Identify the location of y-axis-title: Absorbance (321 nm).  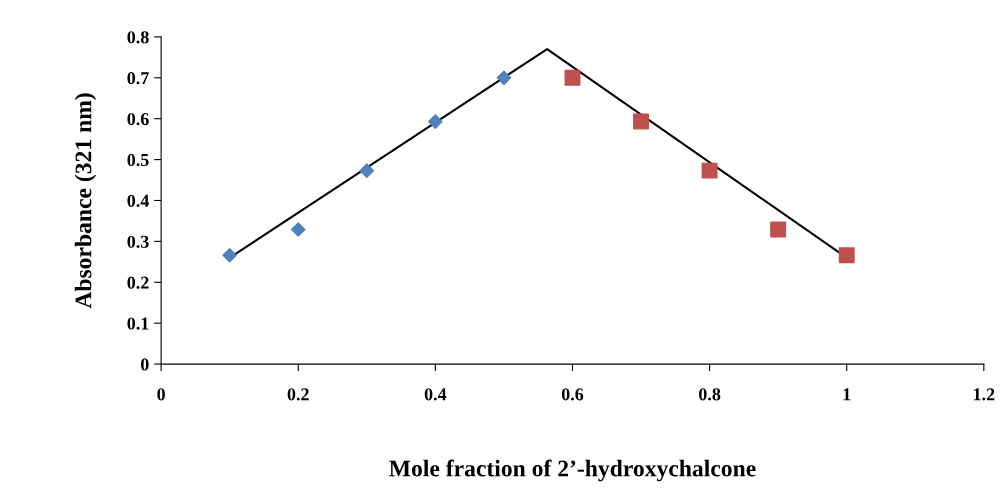
(85, 201).